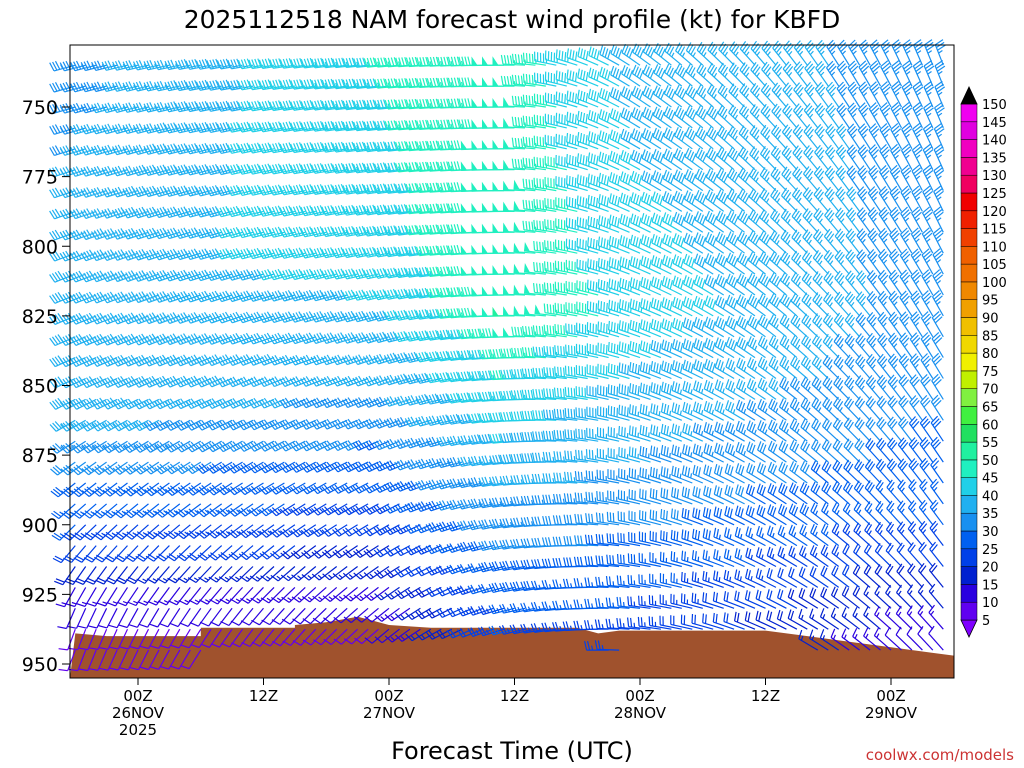 The height and width of the screenshot is (768, 1024). What do you see at coordinates (994, 283) in the screenshot?
I see `colorbar-label: 100` at bounding box center [994, 283].